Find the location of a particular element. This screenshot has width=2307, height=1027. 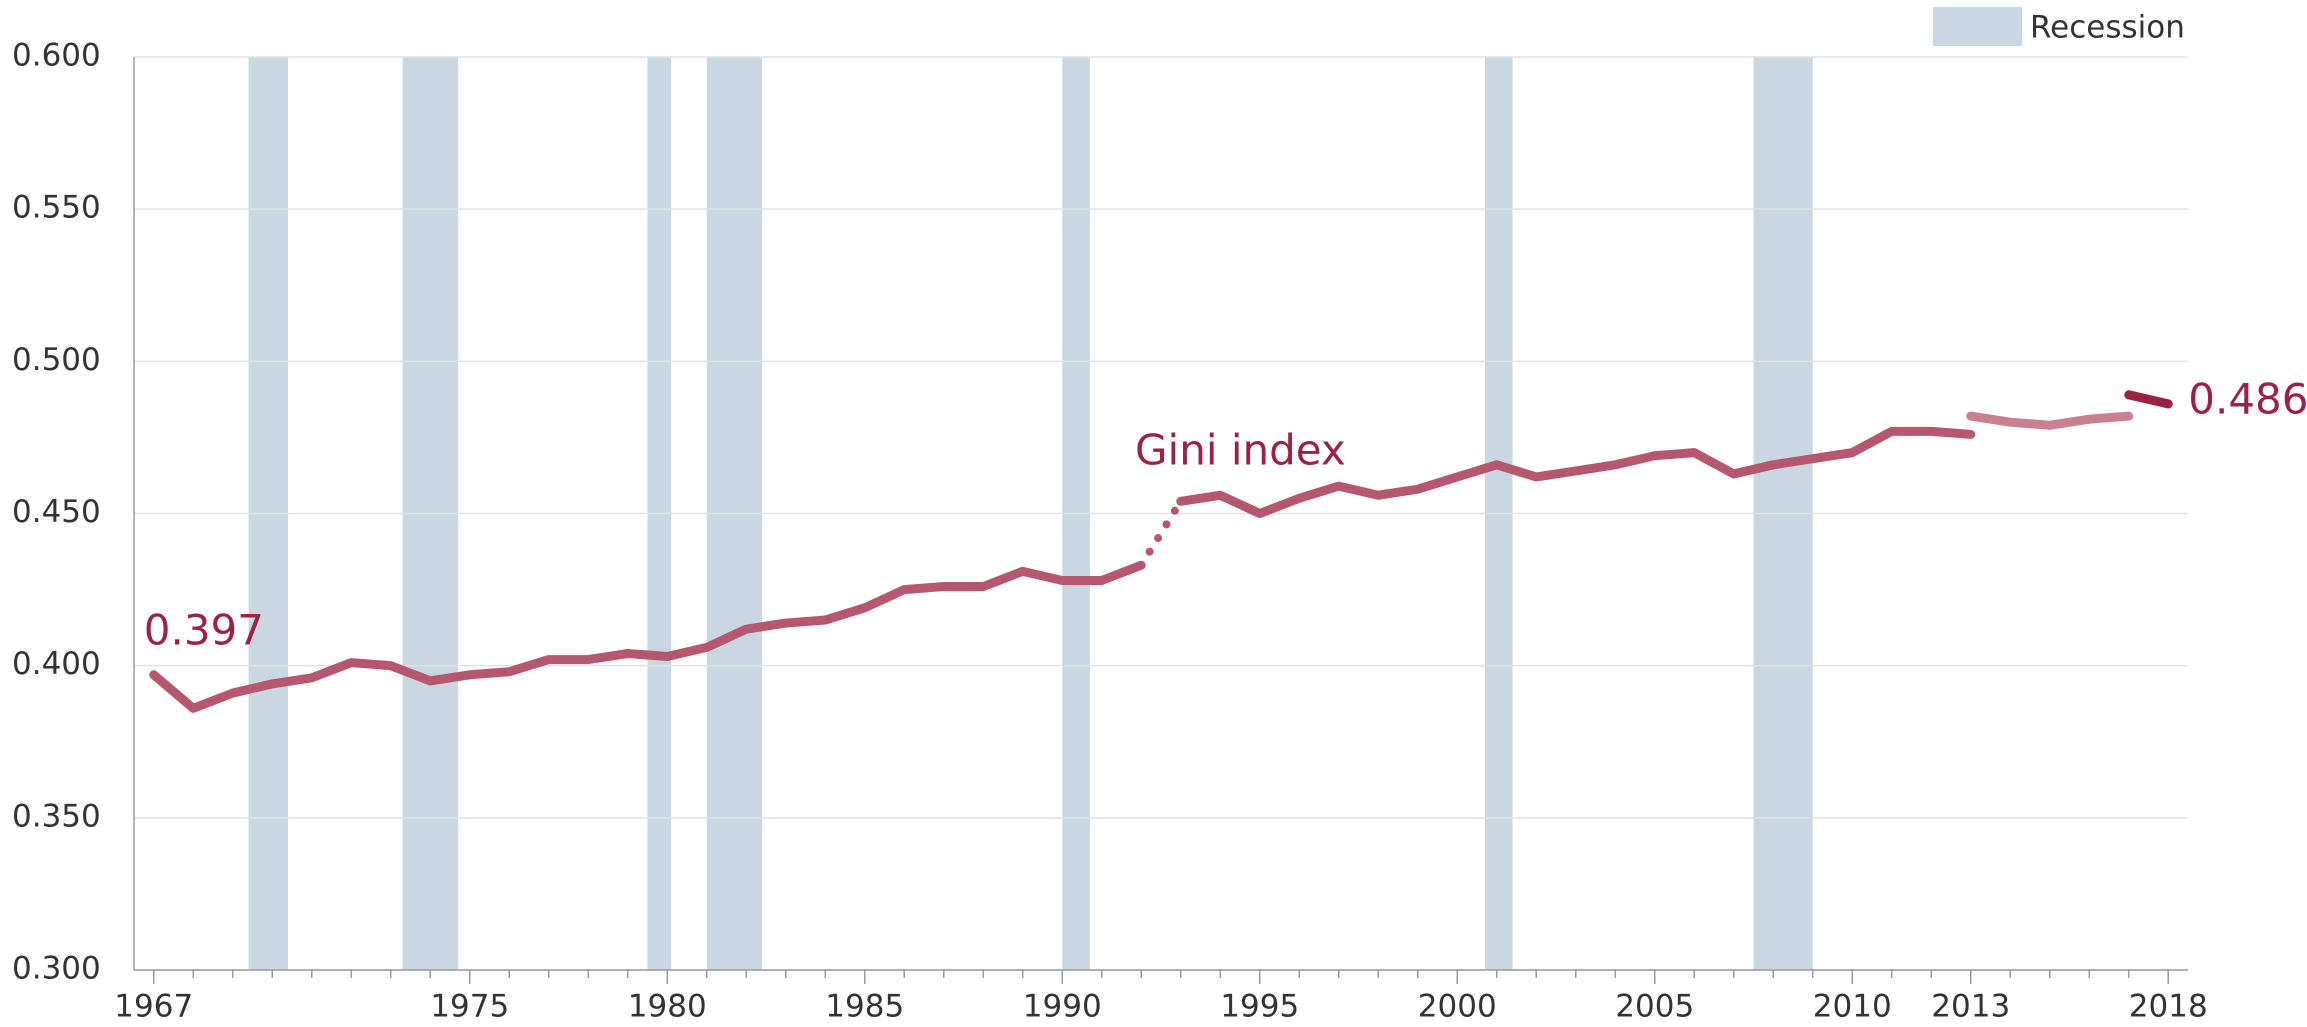

series-annotation: Gini index is located at coordinates (1240, 450).